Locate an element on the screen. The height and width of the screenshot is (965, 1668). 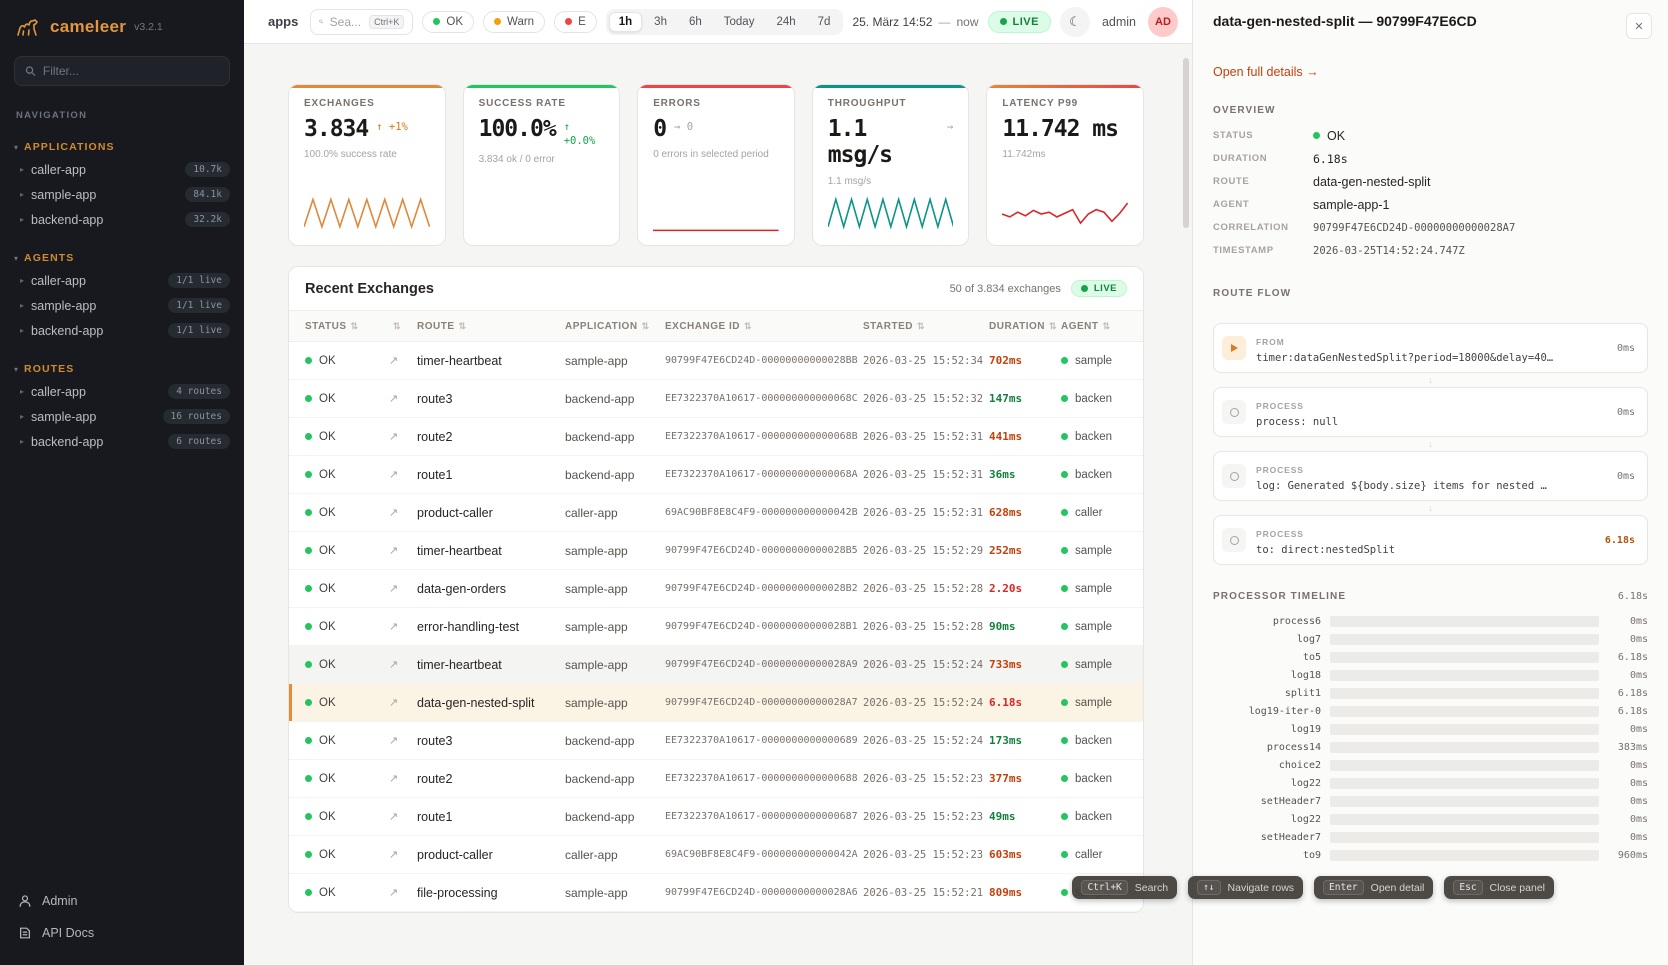
column-header: ⇅ is located at coordinates (403, 326).